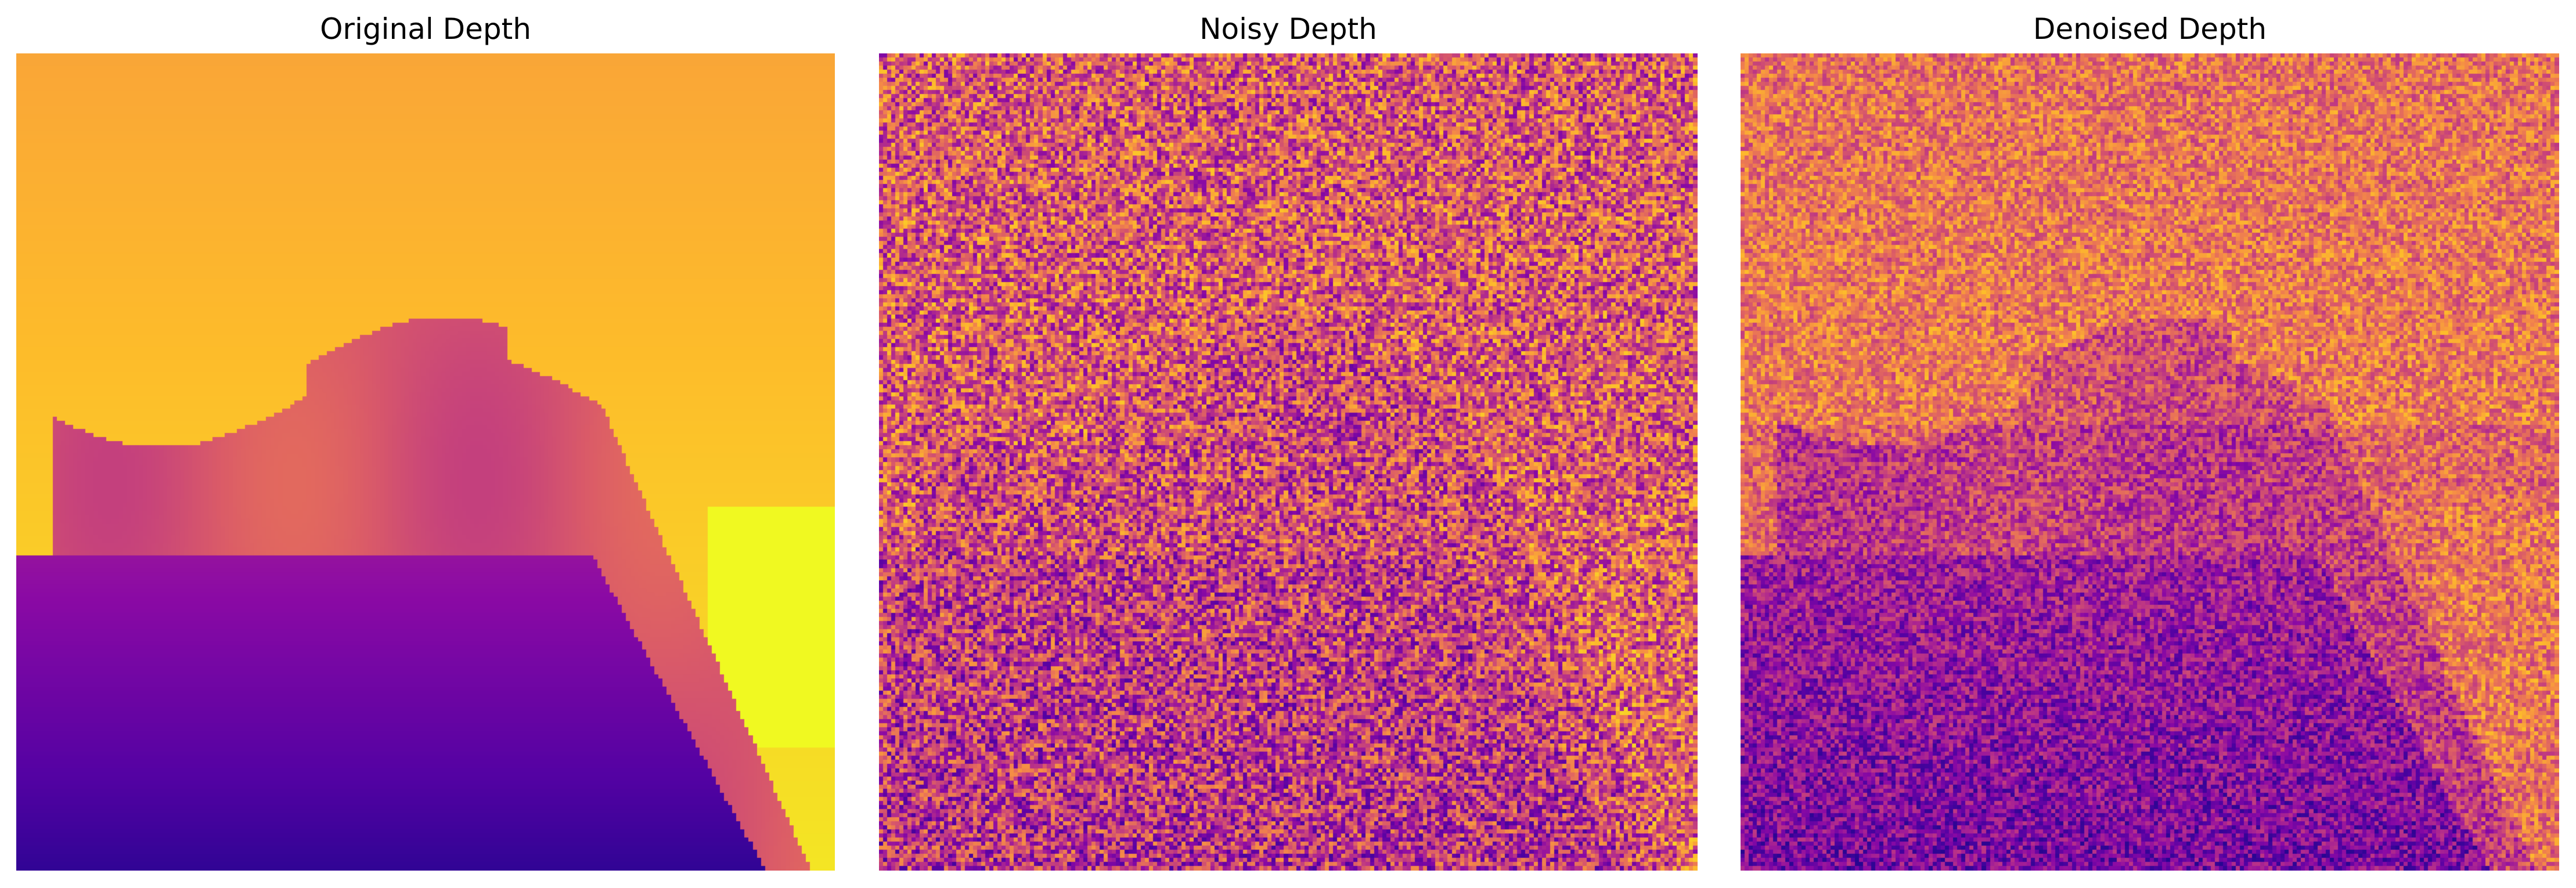  Describe the element at coordinates (1288, 29) in the screenshot. I see `panel-title-noisy: Noisy Depth` at that location.